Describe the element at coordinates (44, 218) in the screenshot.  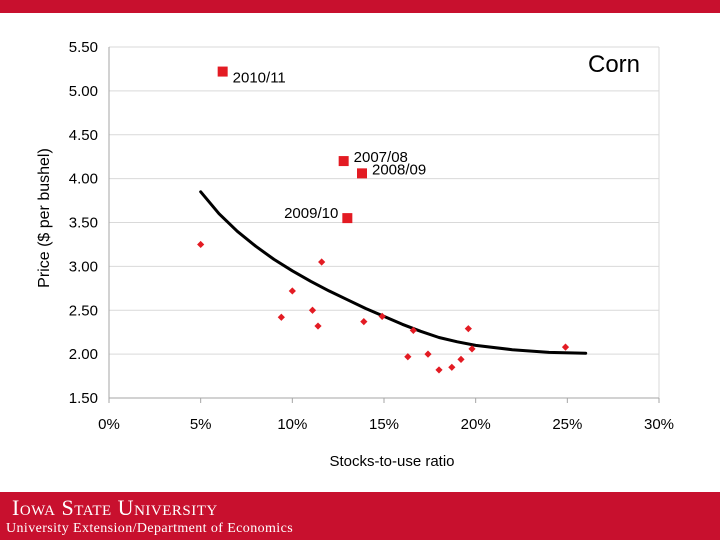
I see `y-axis-title: Price ($ per bushel)` at that location.